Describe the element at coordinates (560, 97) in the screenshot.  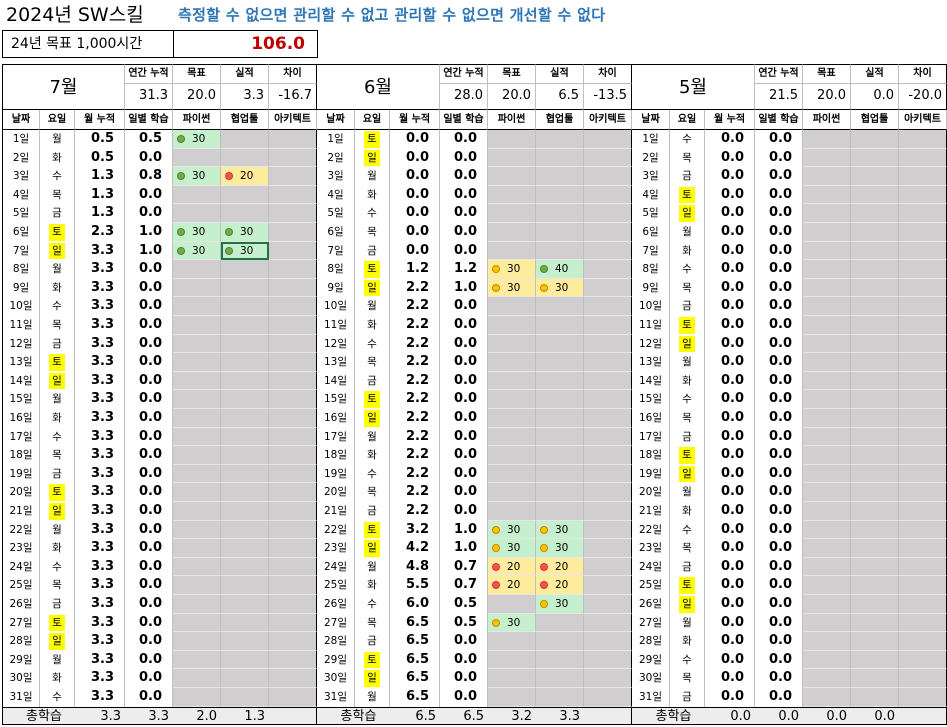
I see `actual-value: 6.5` at that location.